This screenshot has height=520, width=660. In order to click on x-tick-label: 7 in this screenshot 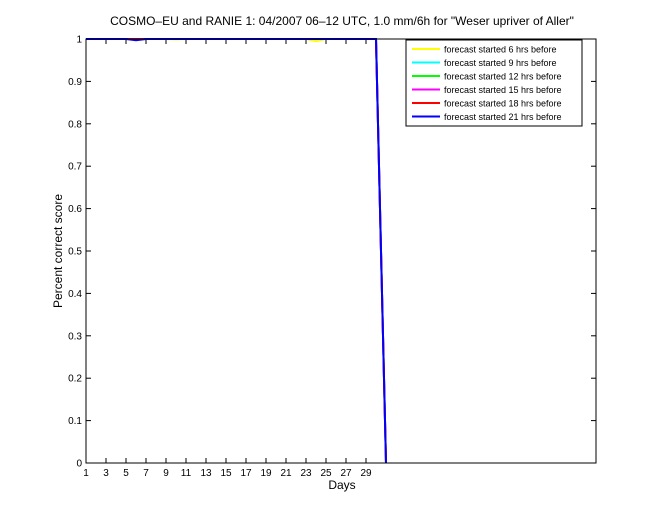, I will do `click(146, 473)`.